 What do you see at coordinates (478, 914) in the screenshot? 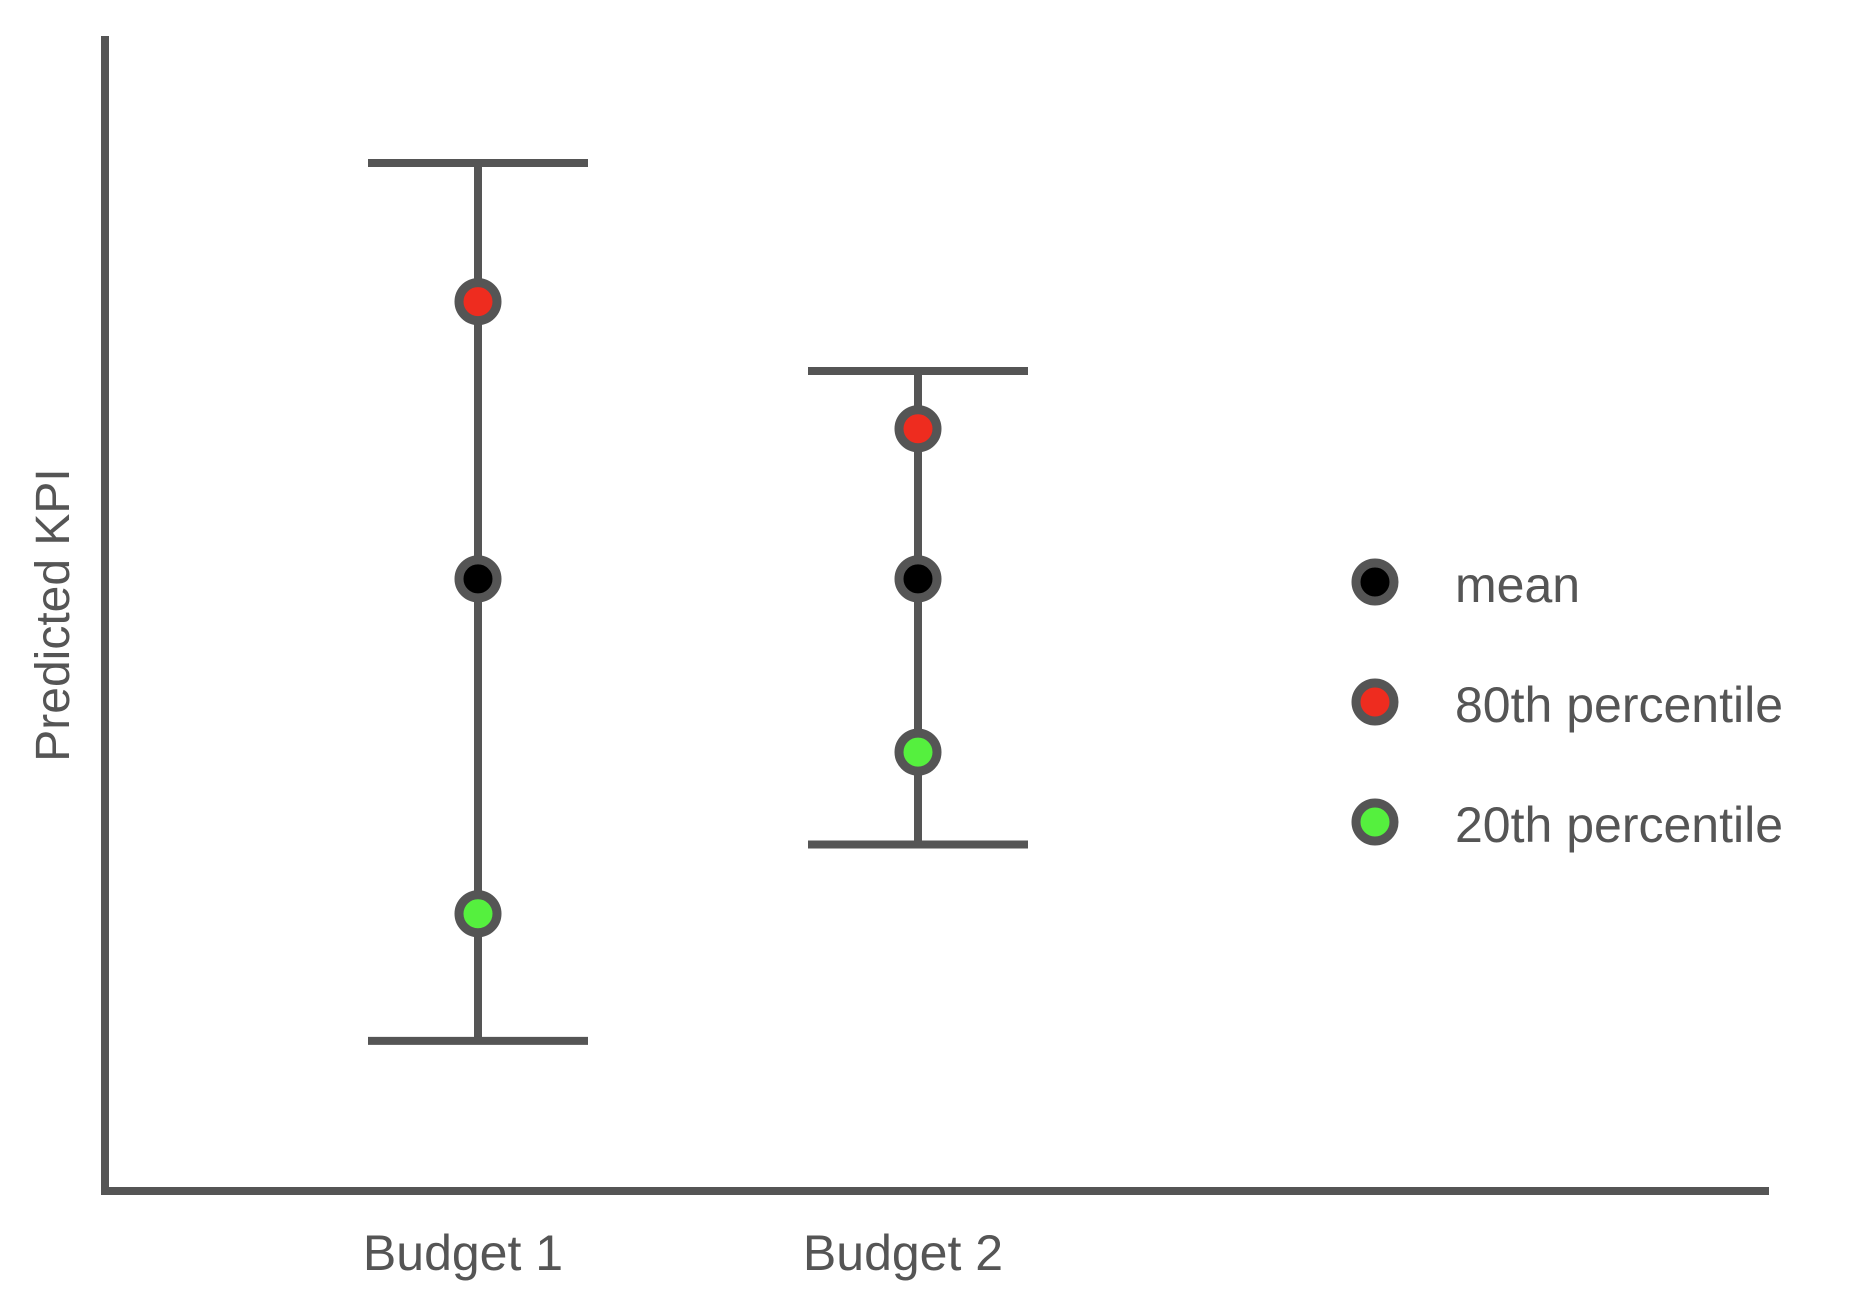
I see `budget-1-20th-percentile-point` at bounding box center [478, 914].